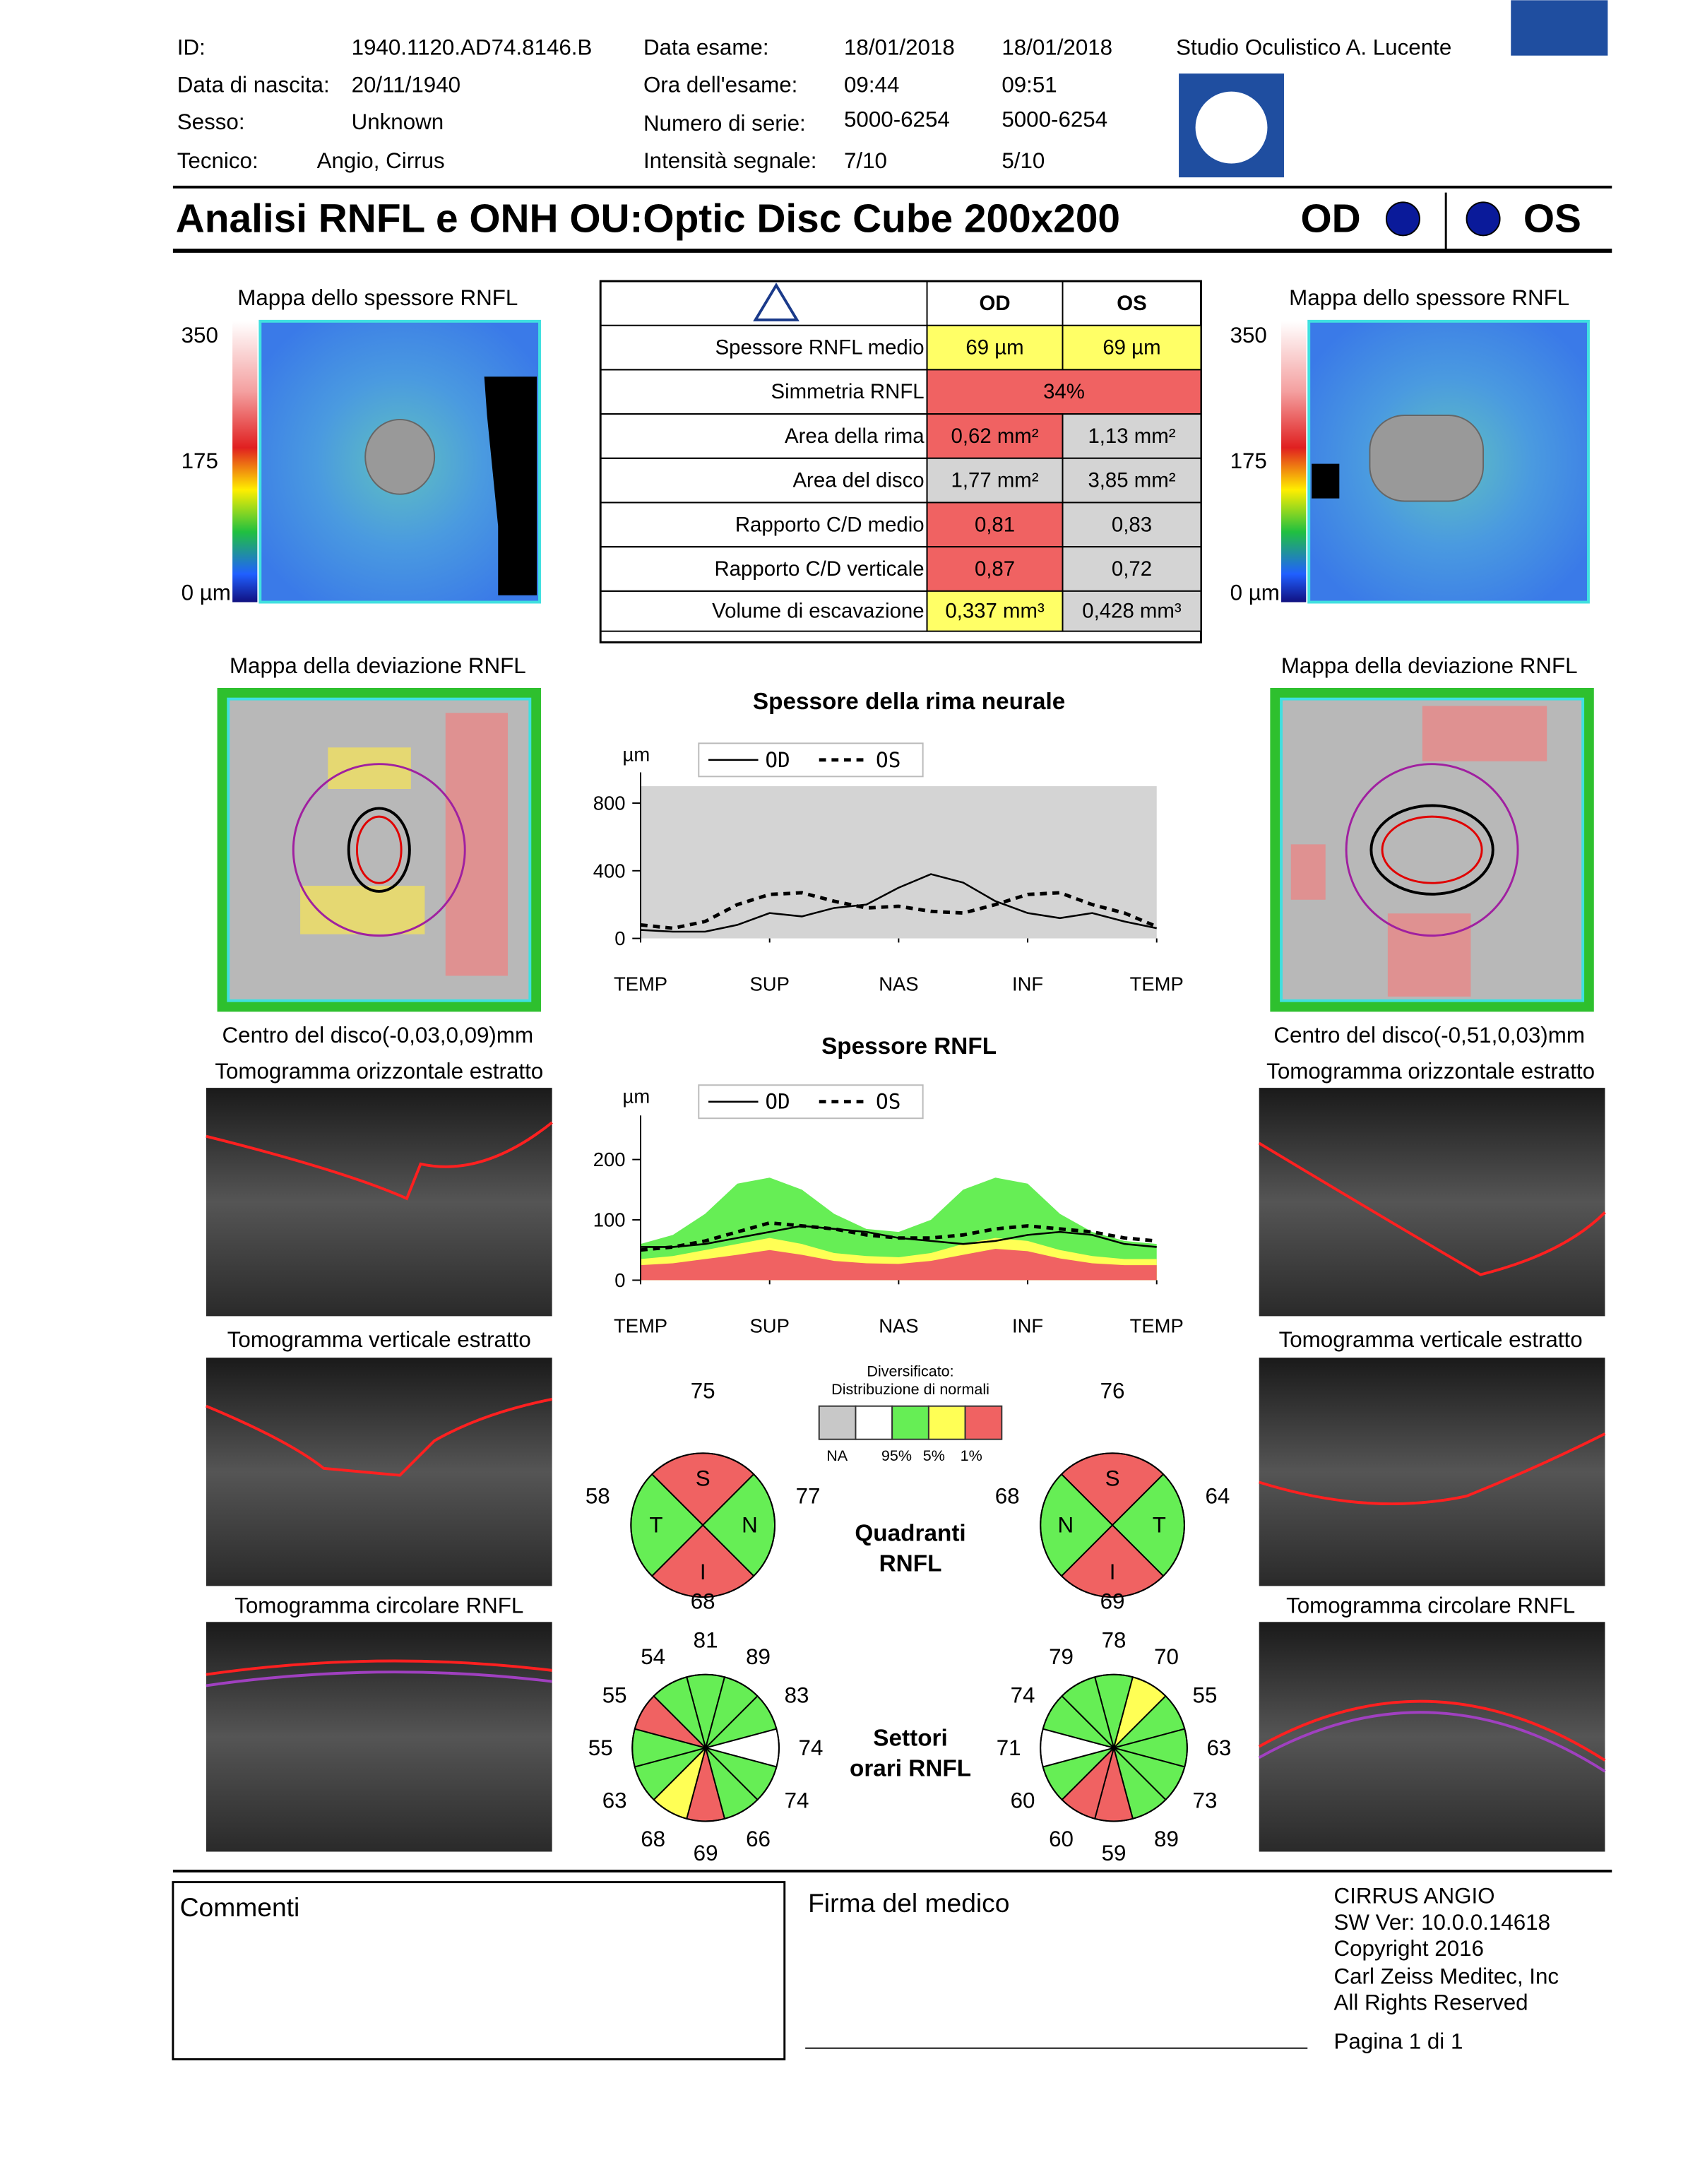  What do you see at coordinates (897, 119) in the screenshot?
I see `value: 5000-6254` at bounding box center [897, 119].